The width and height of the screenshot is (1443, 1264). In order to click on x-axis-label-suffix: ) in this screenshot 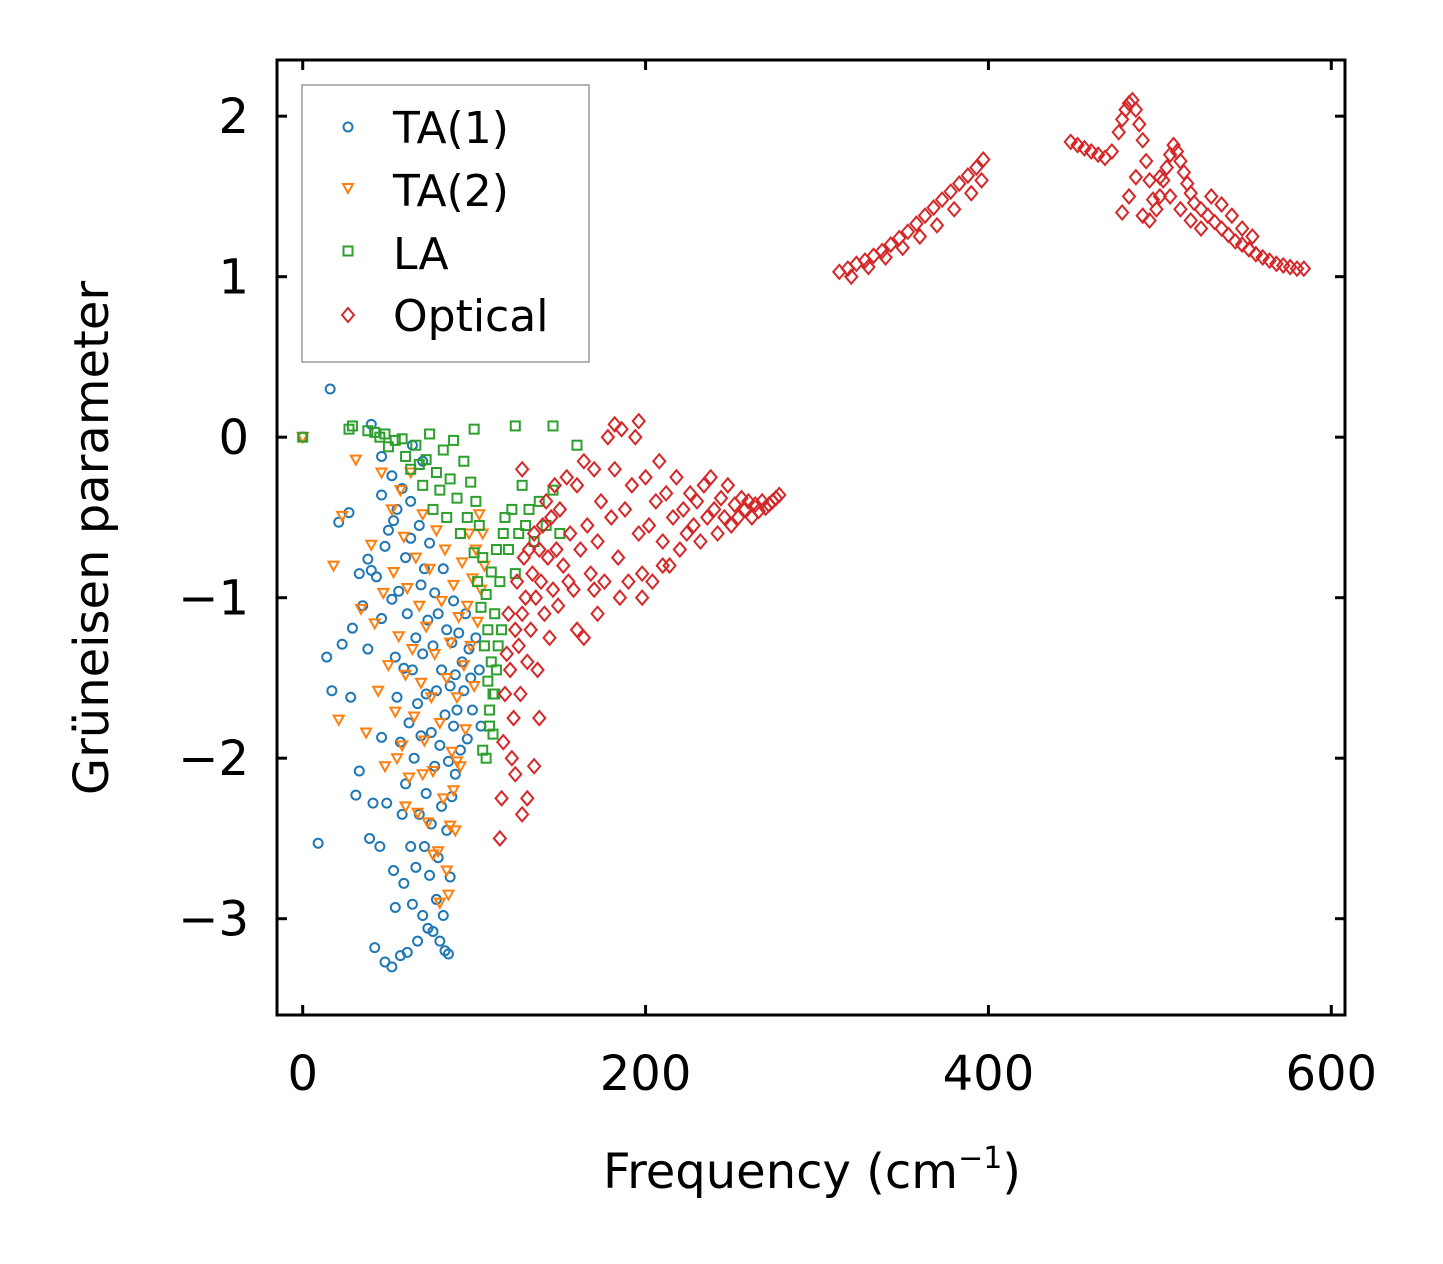, I will do `click(1011, 1172)`.